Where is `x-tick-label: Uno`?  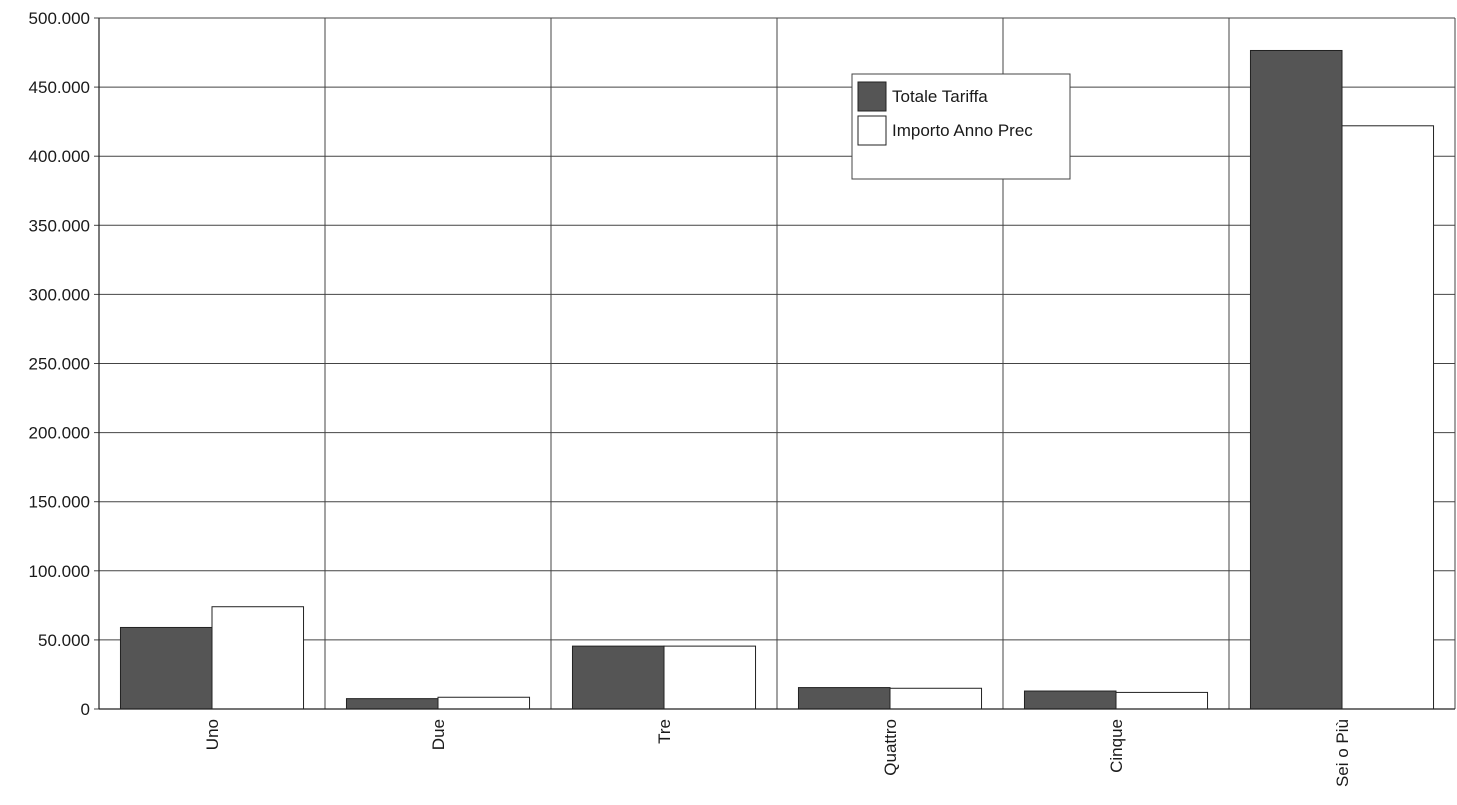
x-tick-label: Uno is located at coordinates (212, 734).